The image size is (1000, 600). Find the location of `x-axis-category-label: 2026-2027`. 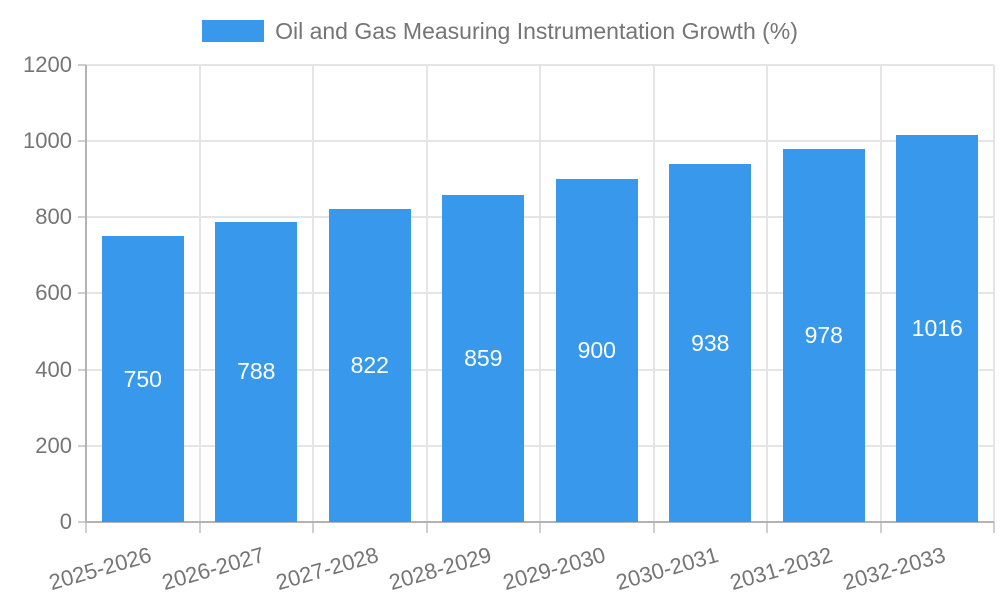

x-axis-category-label: 2026-2027 is located at coordinates (213, 569).